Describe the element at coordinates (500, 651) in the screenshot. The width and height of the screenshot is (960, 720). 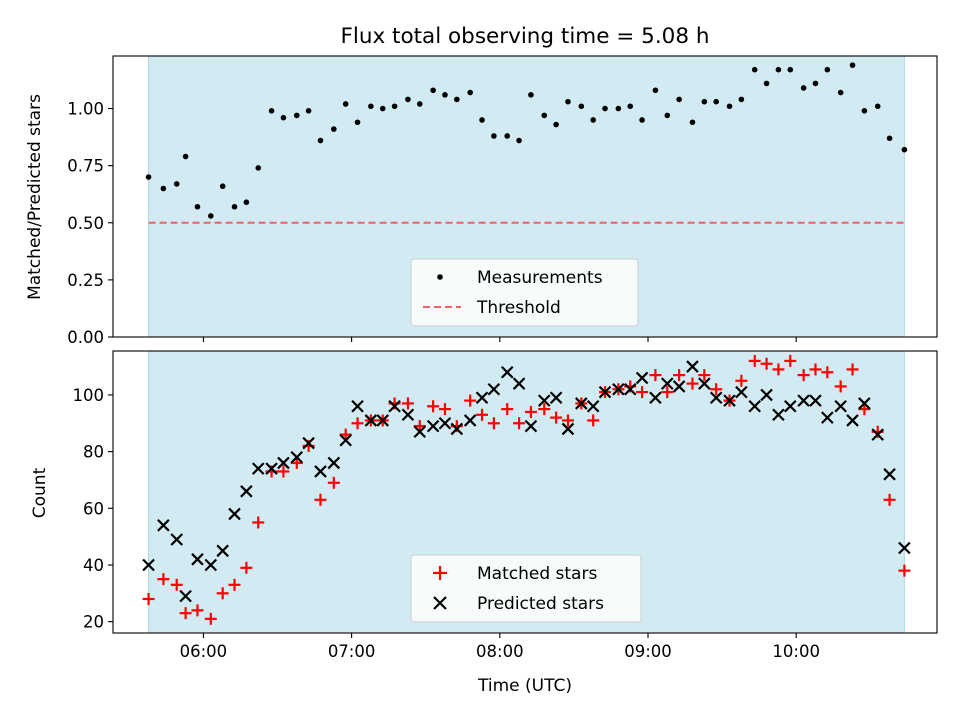
I see `x-tick-label: 08:00` at that location.